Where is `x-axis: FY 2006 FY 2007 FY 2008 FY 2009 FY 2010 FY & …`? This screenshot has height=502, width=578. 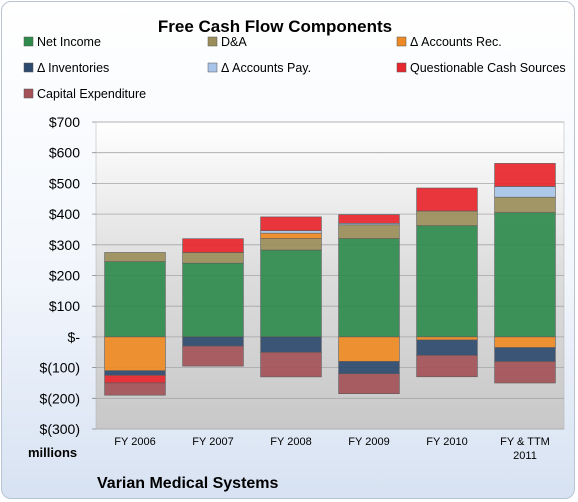
x-axis: FY 2006 FY 2007 FY 2008 FY 2009 FY 2010 FY & … is located at coordinates (332, 449).